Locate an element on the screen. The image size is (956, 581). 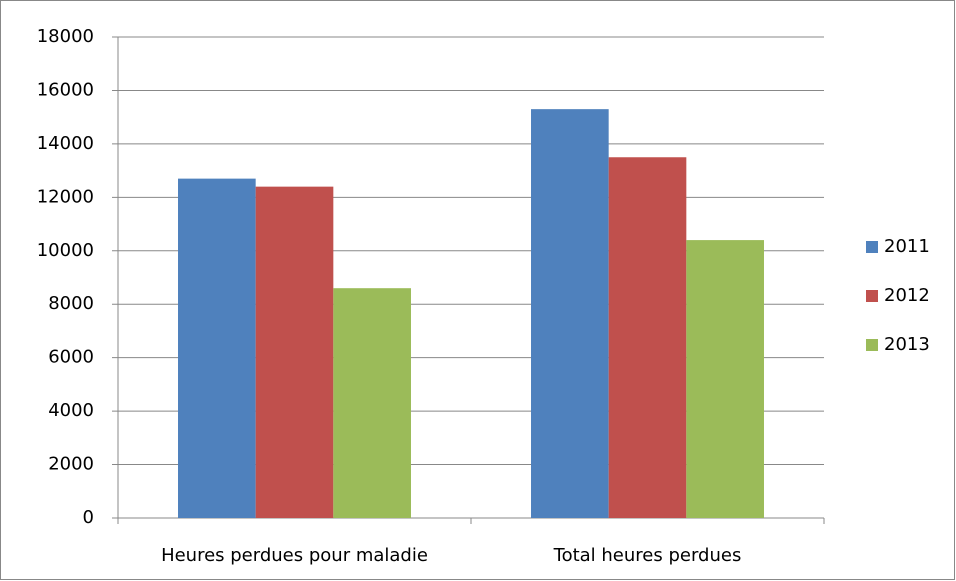
y-tick-label: 16000 is located at coordinates (65, 89).